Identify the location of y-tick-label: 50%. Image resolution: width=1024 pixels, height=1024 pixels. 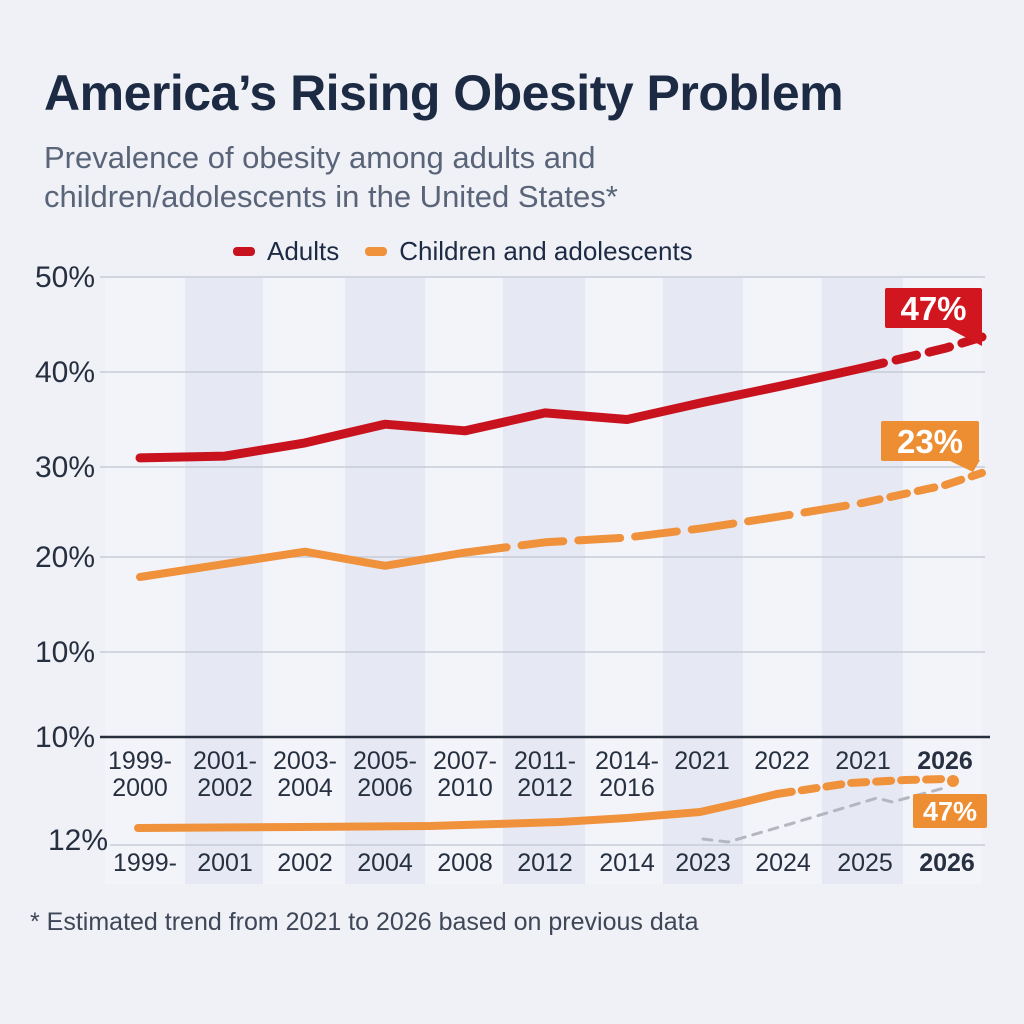
(65, 277).